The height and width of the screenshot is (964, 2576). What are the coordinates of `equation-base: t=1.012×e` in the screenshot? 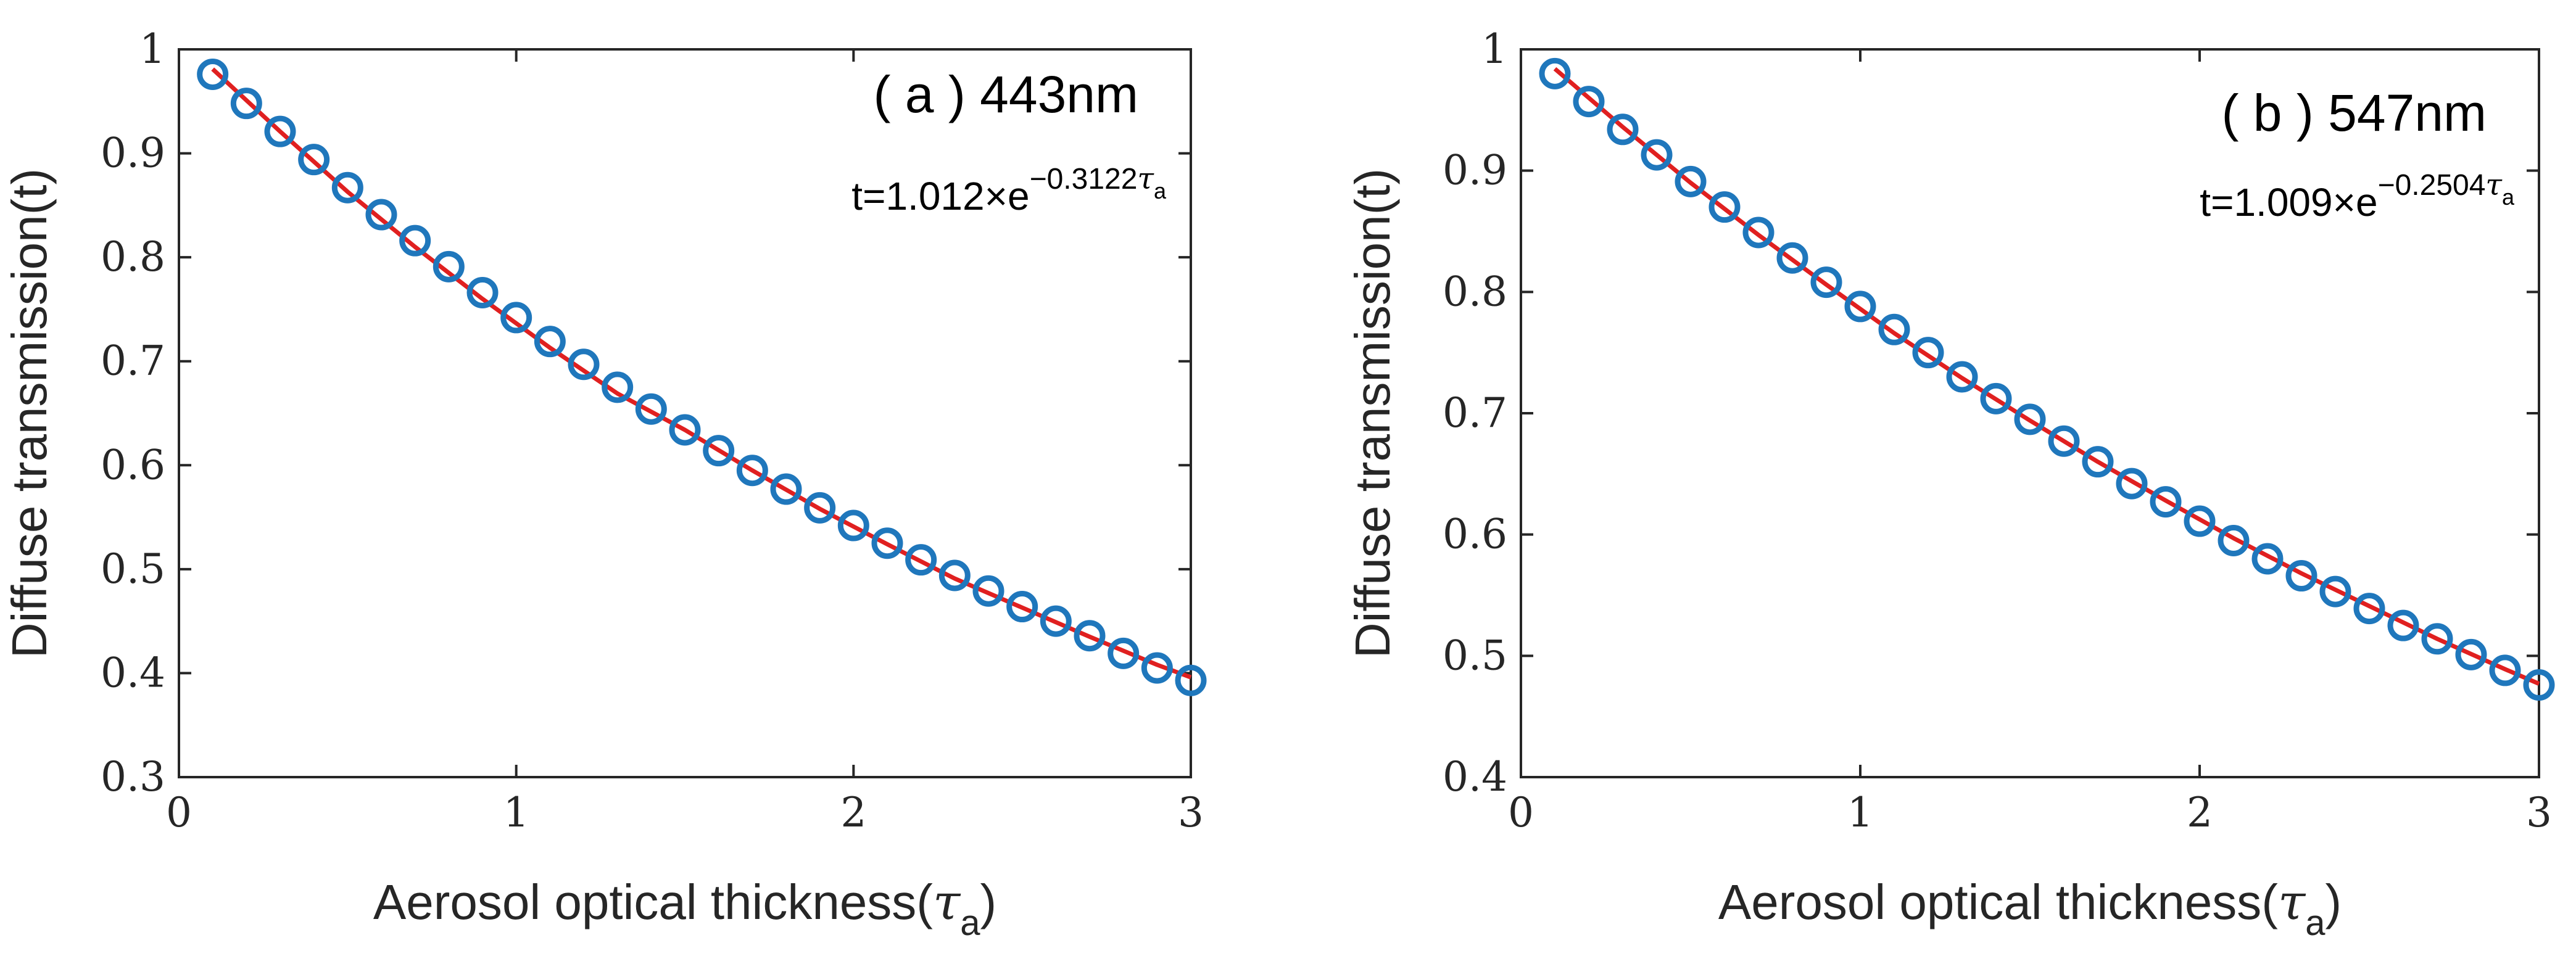 It's located at (940, 196).